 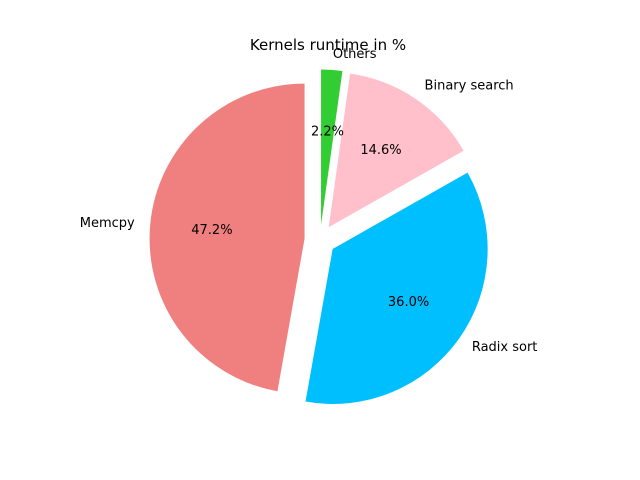 I want to click on slice-label-memcpy: Memcpy, so click(x=107, y=223).